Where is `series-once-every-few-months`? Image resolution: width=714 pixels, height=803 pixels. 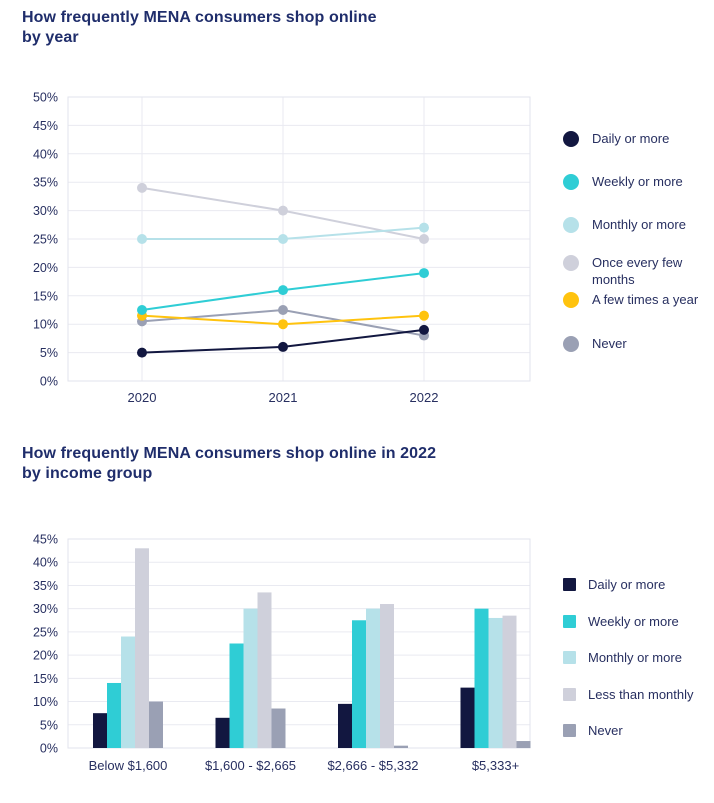
series-once-every-few-months is located at coordinates (283, 213).